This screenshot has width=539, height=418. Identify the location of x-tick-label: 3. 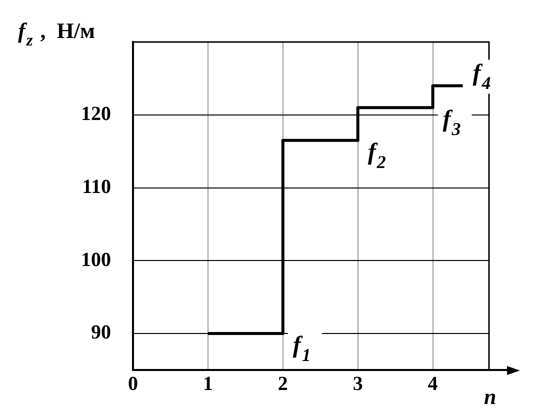
(357, 384).